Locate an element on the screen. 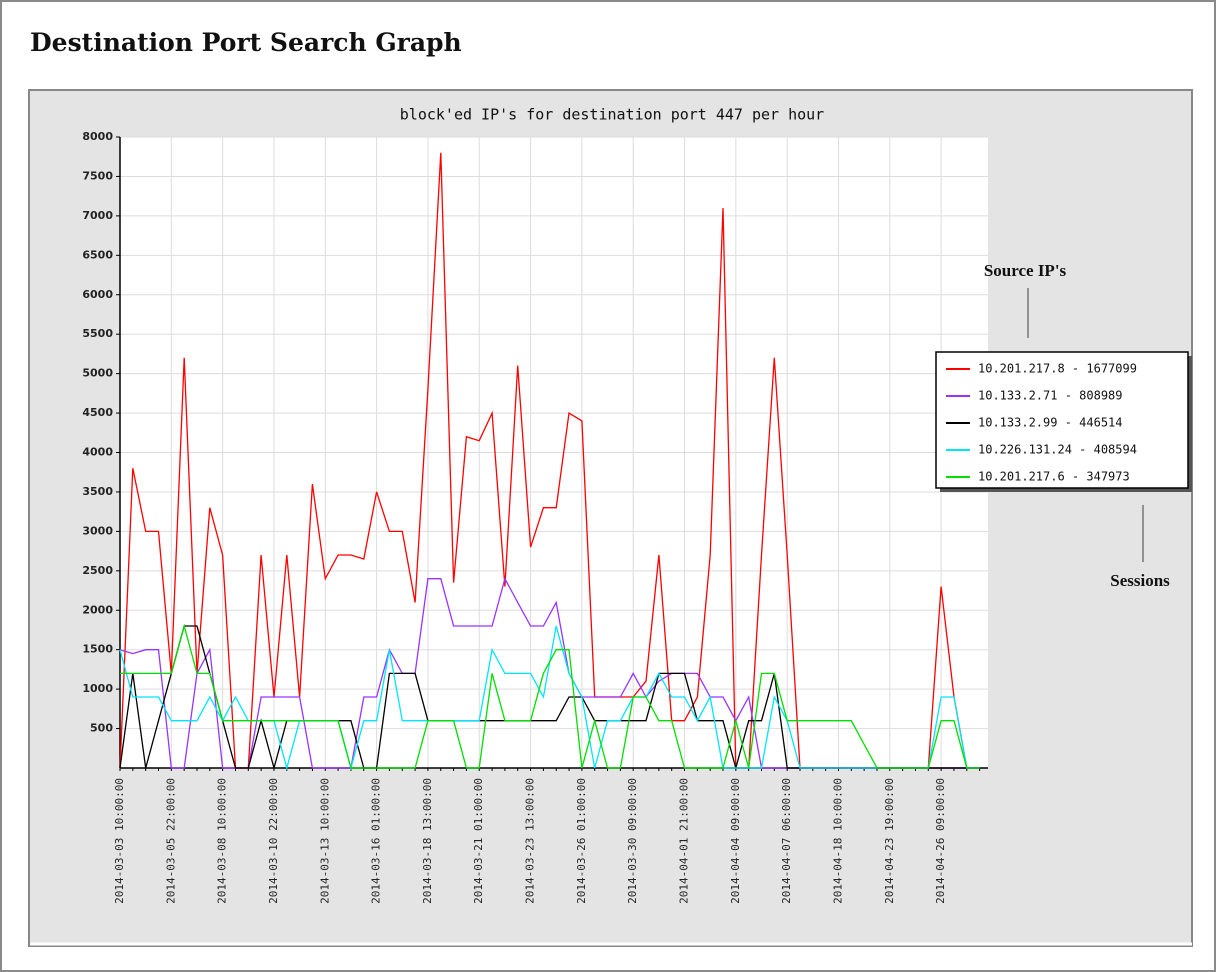 Image resolution: width=1216 pixels, height=972 pixels. legend-label: 10.201.217.8 - 1677099 is located at coordinates (1057, 369).